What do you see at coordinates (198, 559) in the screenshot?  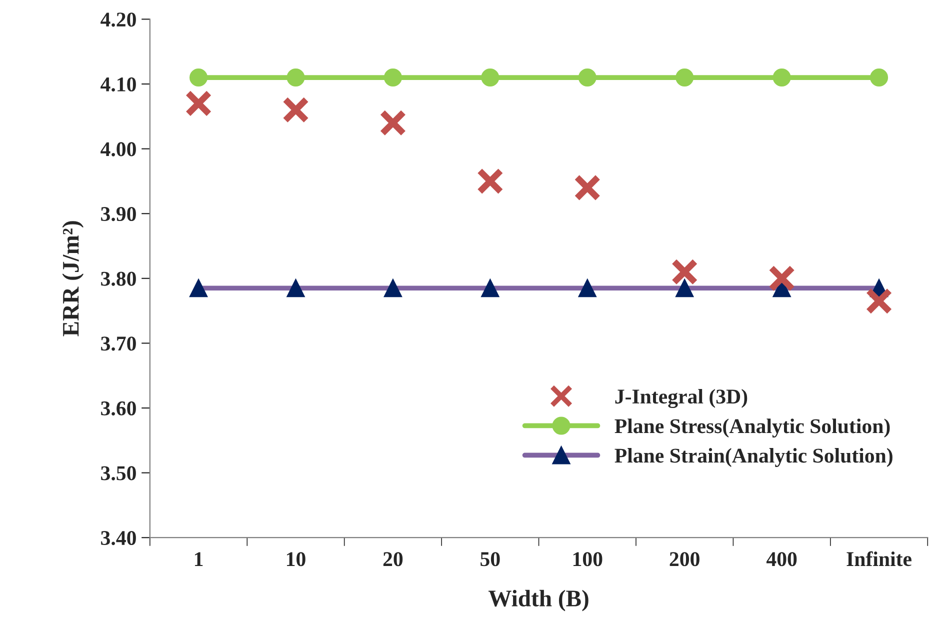 I see `x-tick-label: 1` at bounding box center [198, 559].